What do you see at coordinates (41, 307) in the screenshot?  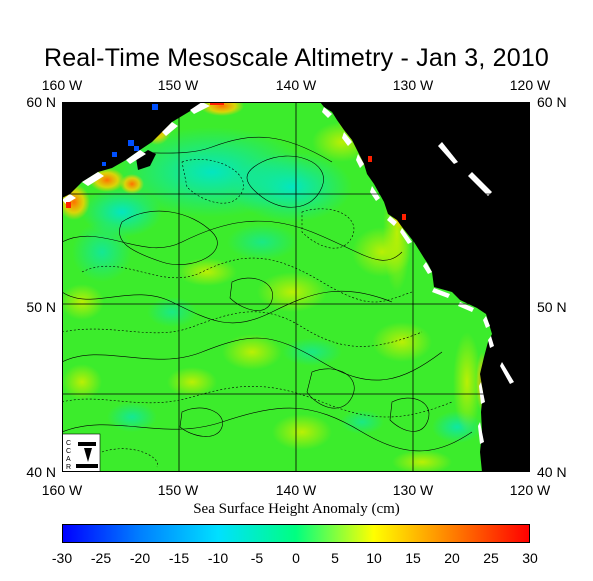 I see `lat-label-left-50n: 50 N` at bounding box center [41, 307].